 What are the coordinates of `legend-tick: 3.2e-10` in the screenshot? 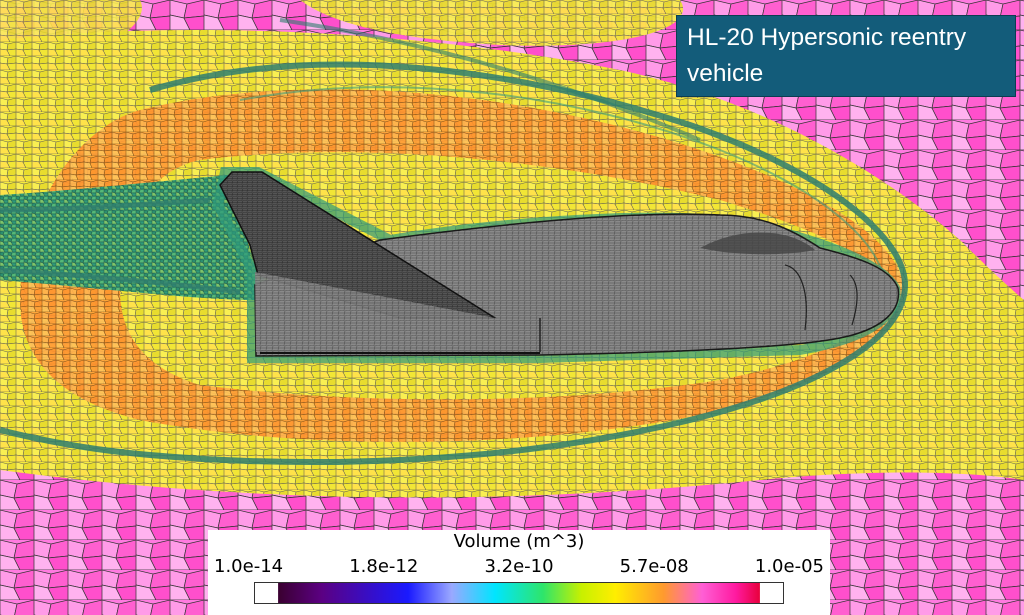 It's located at (519, 566).